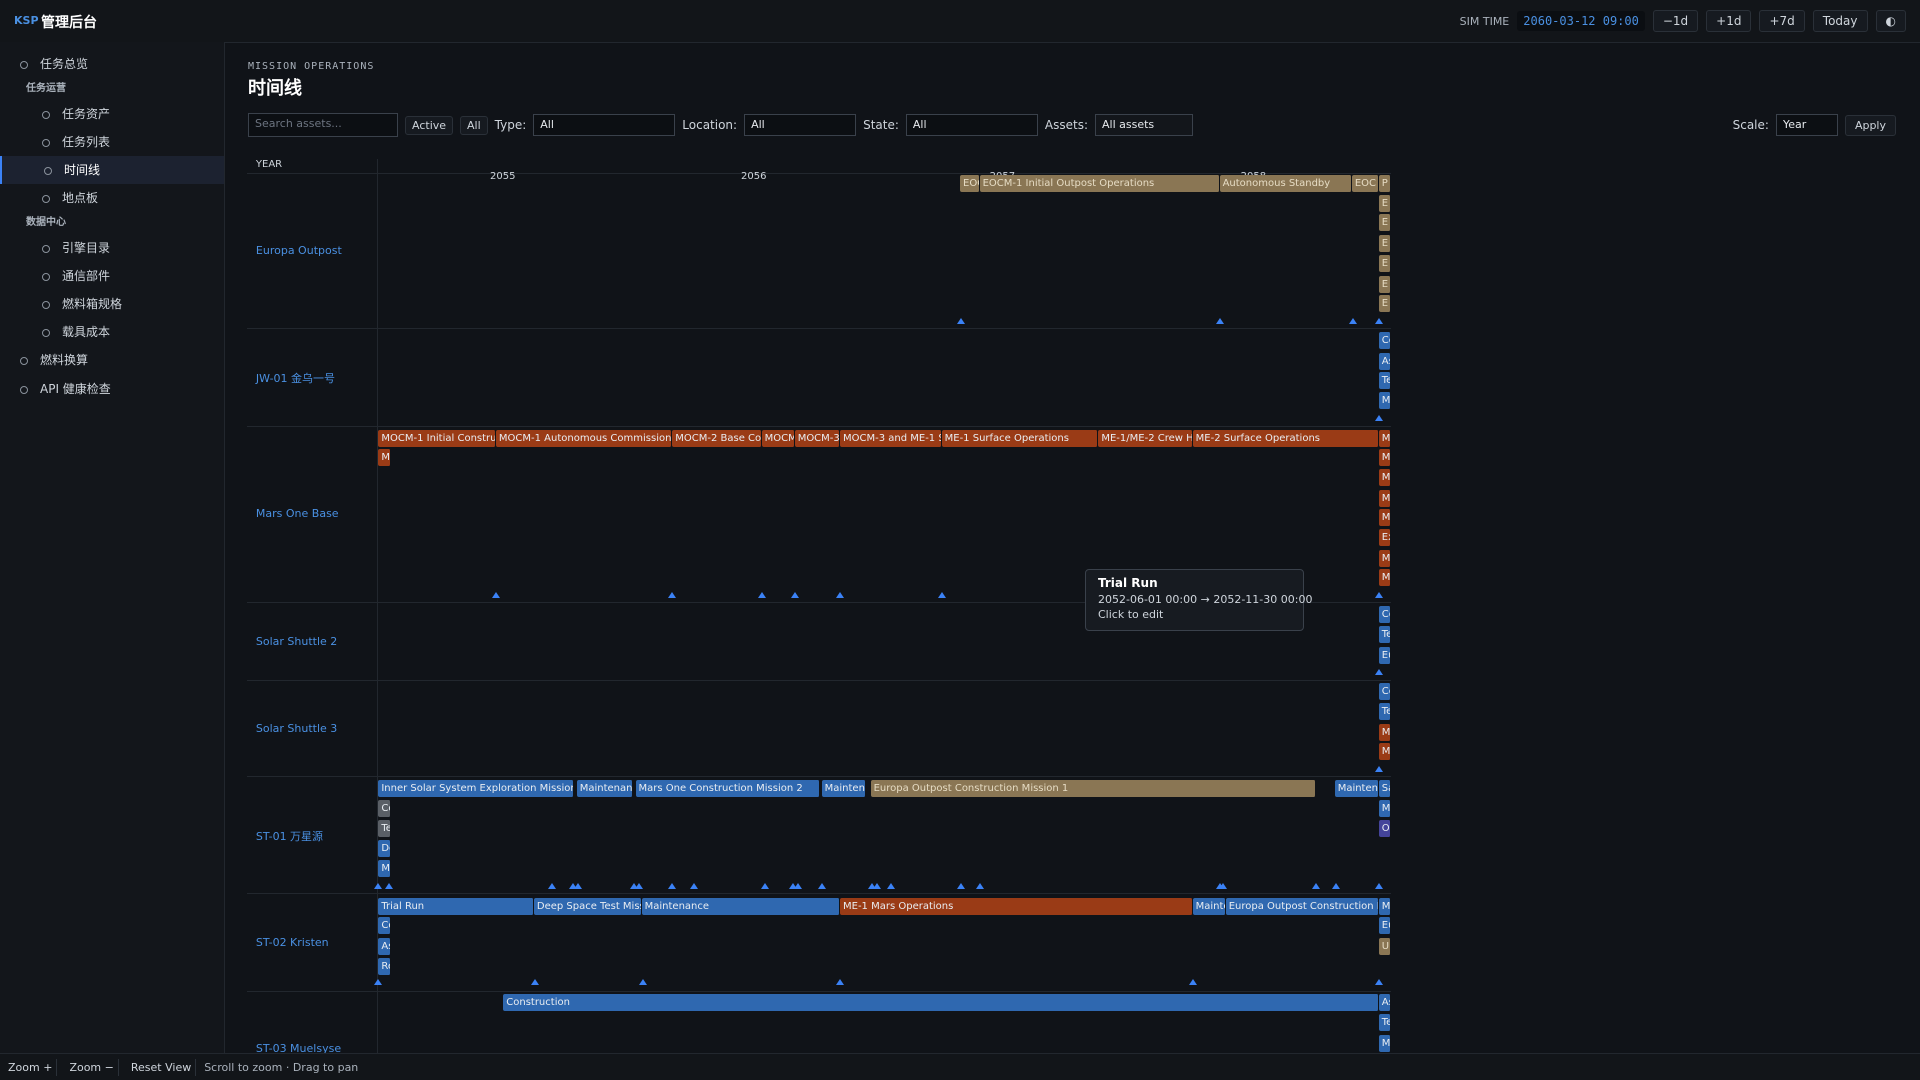 This screenshot has height=1080, width=1920. Describe the element at coordinates (112, 360) in the screenshot. I see `nav-item: 燃料换算` at that location.